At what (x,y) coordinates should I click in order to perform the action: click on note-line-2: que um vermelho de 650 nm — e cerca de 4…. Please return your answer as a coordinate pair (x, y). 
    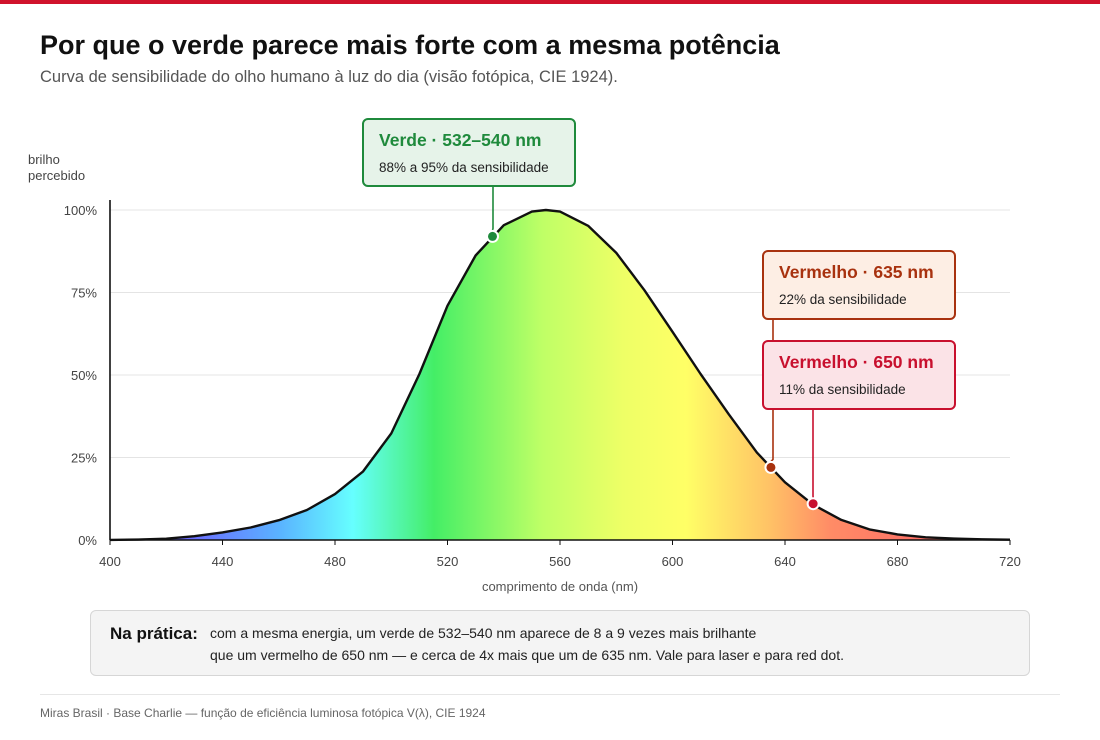
    Looking at the image, I should click on (527, 655).